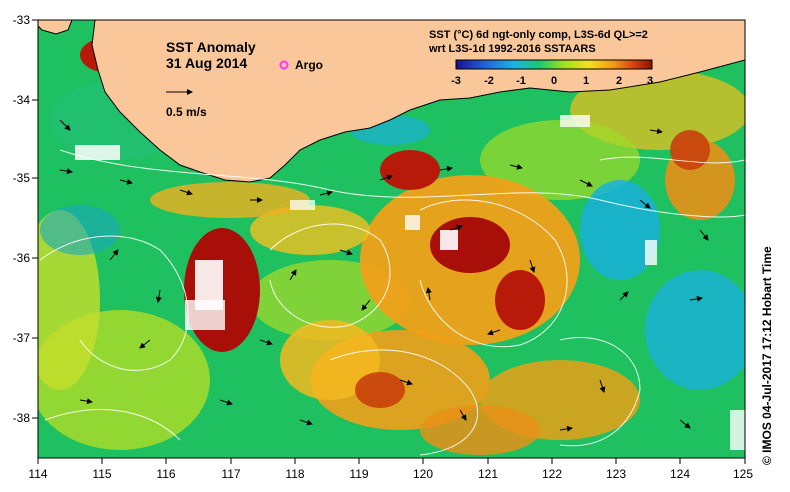 Image resolution: width=790 pixels, height=492 pixels. What do you see at coordinates (650, 81) in the screenshot?
I see `colorbar-tick-label: 3` at bounding box center [650, 81].